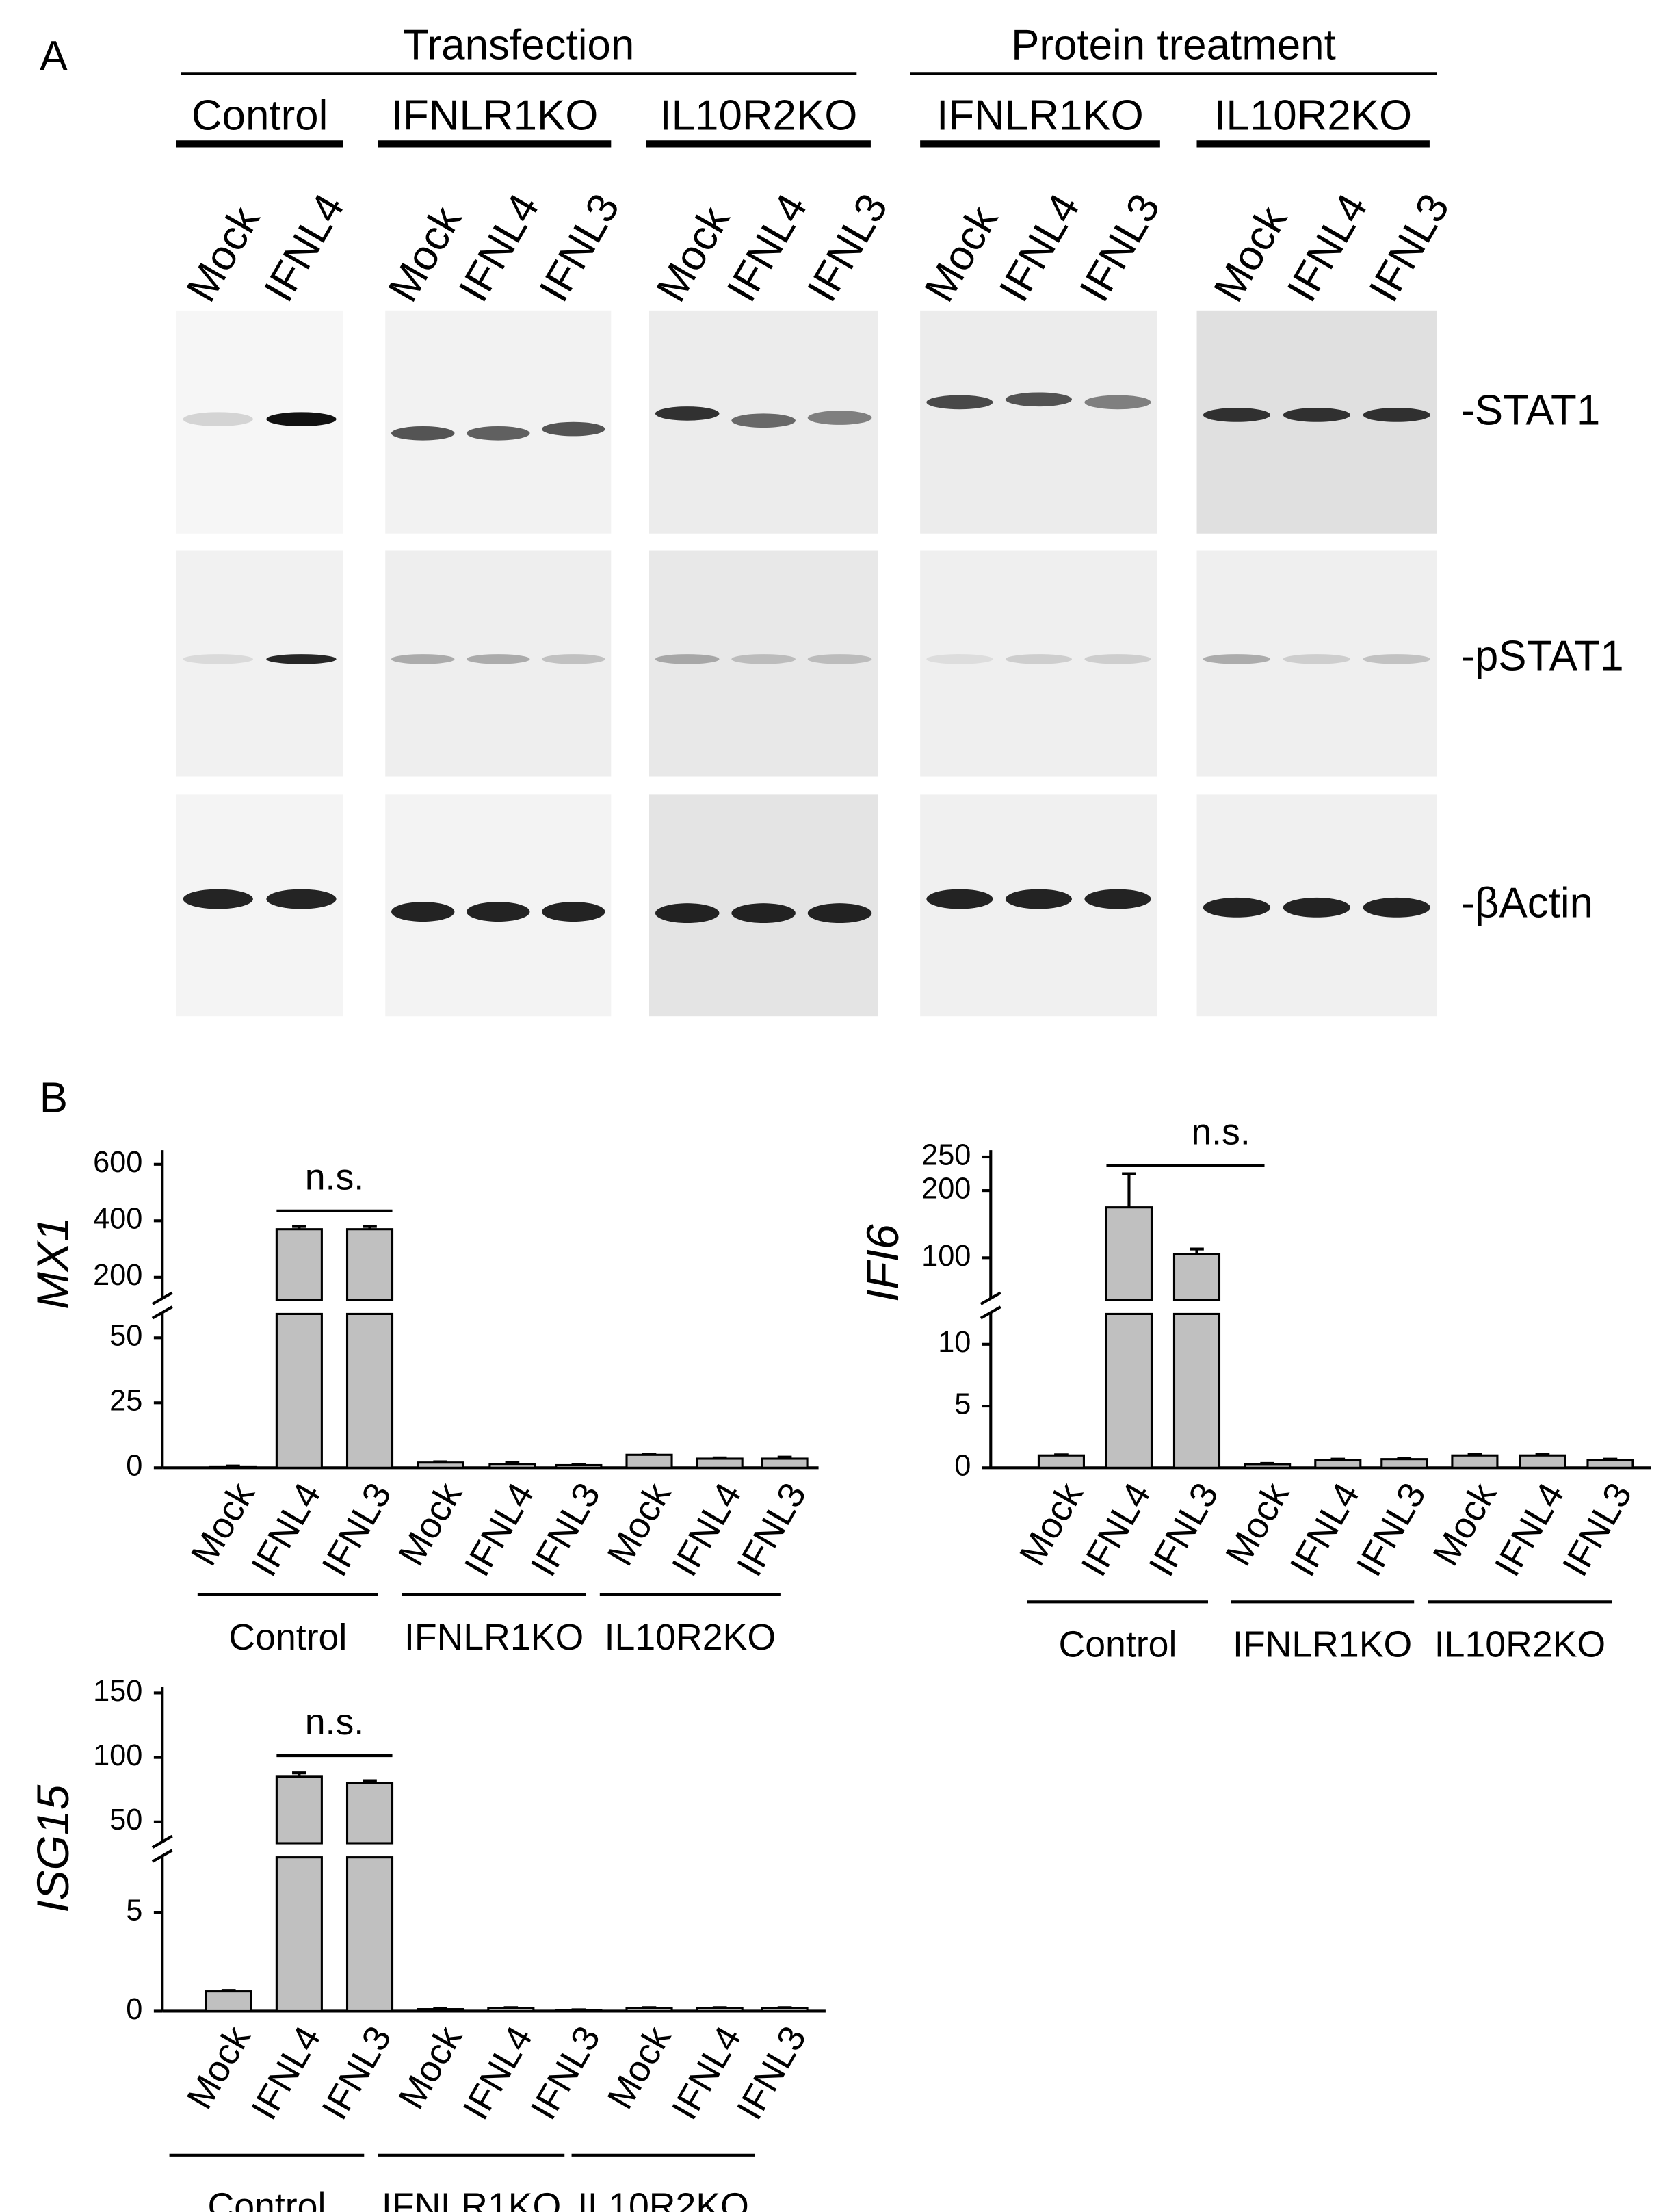 Image resolution: width=1678 pixels, height=2212 pixels. I want to click on protein-label: -βActin, so click(1526, 903).